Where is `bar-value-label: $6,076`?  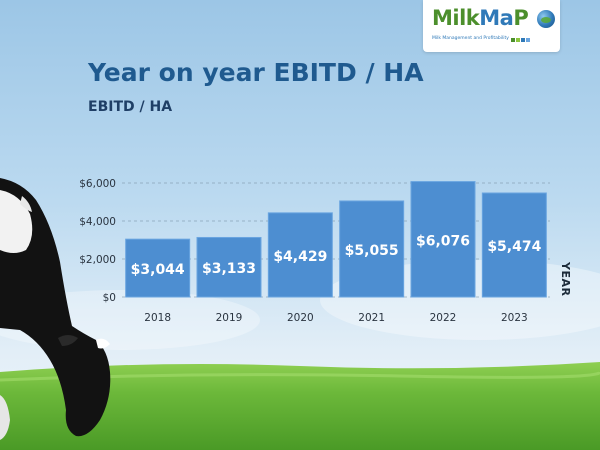 bar-value-label: $6,076 is located at coordinates (443, 241).